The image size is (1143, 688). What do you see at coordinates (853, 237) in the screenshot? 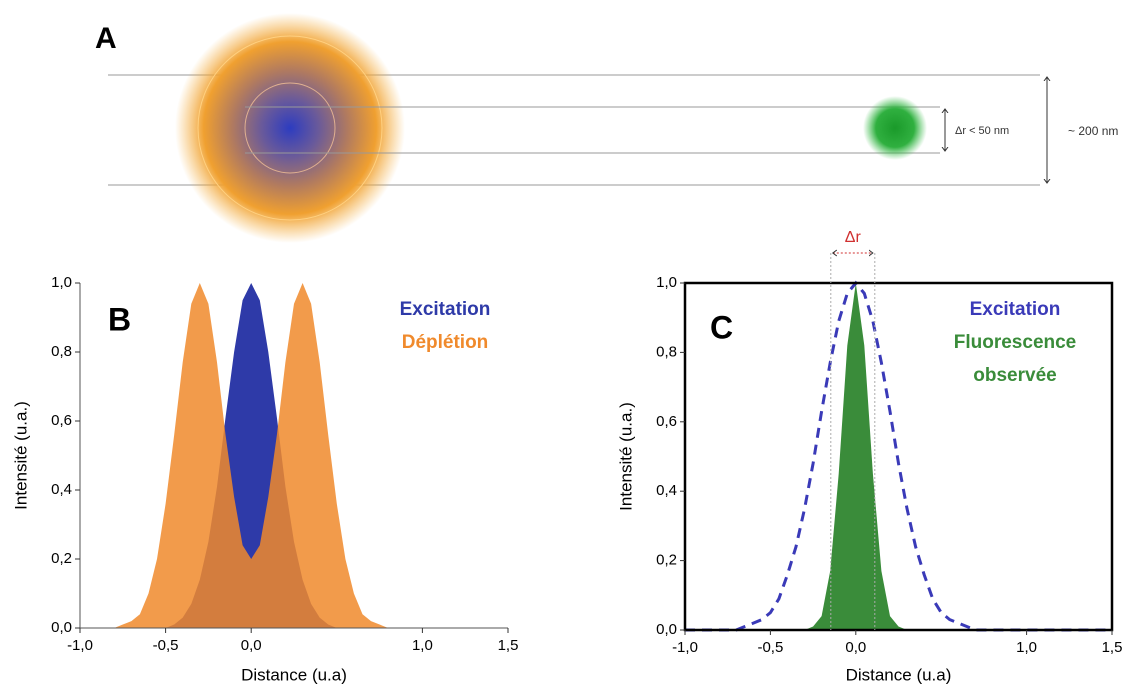
I see `annotation: Δr` at bounding box center [853, 237].